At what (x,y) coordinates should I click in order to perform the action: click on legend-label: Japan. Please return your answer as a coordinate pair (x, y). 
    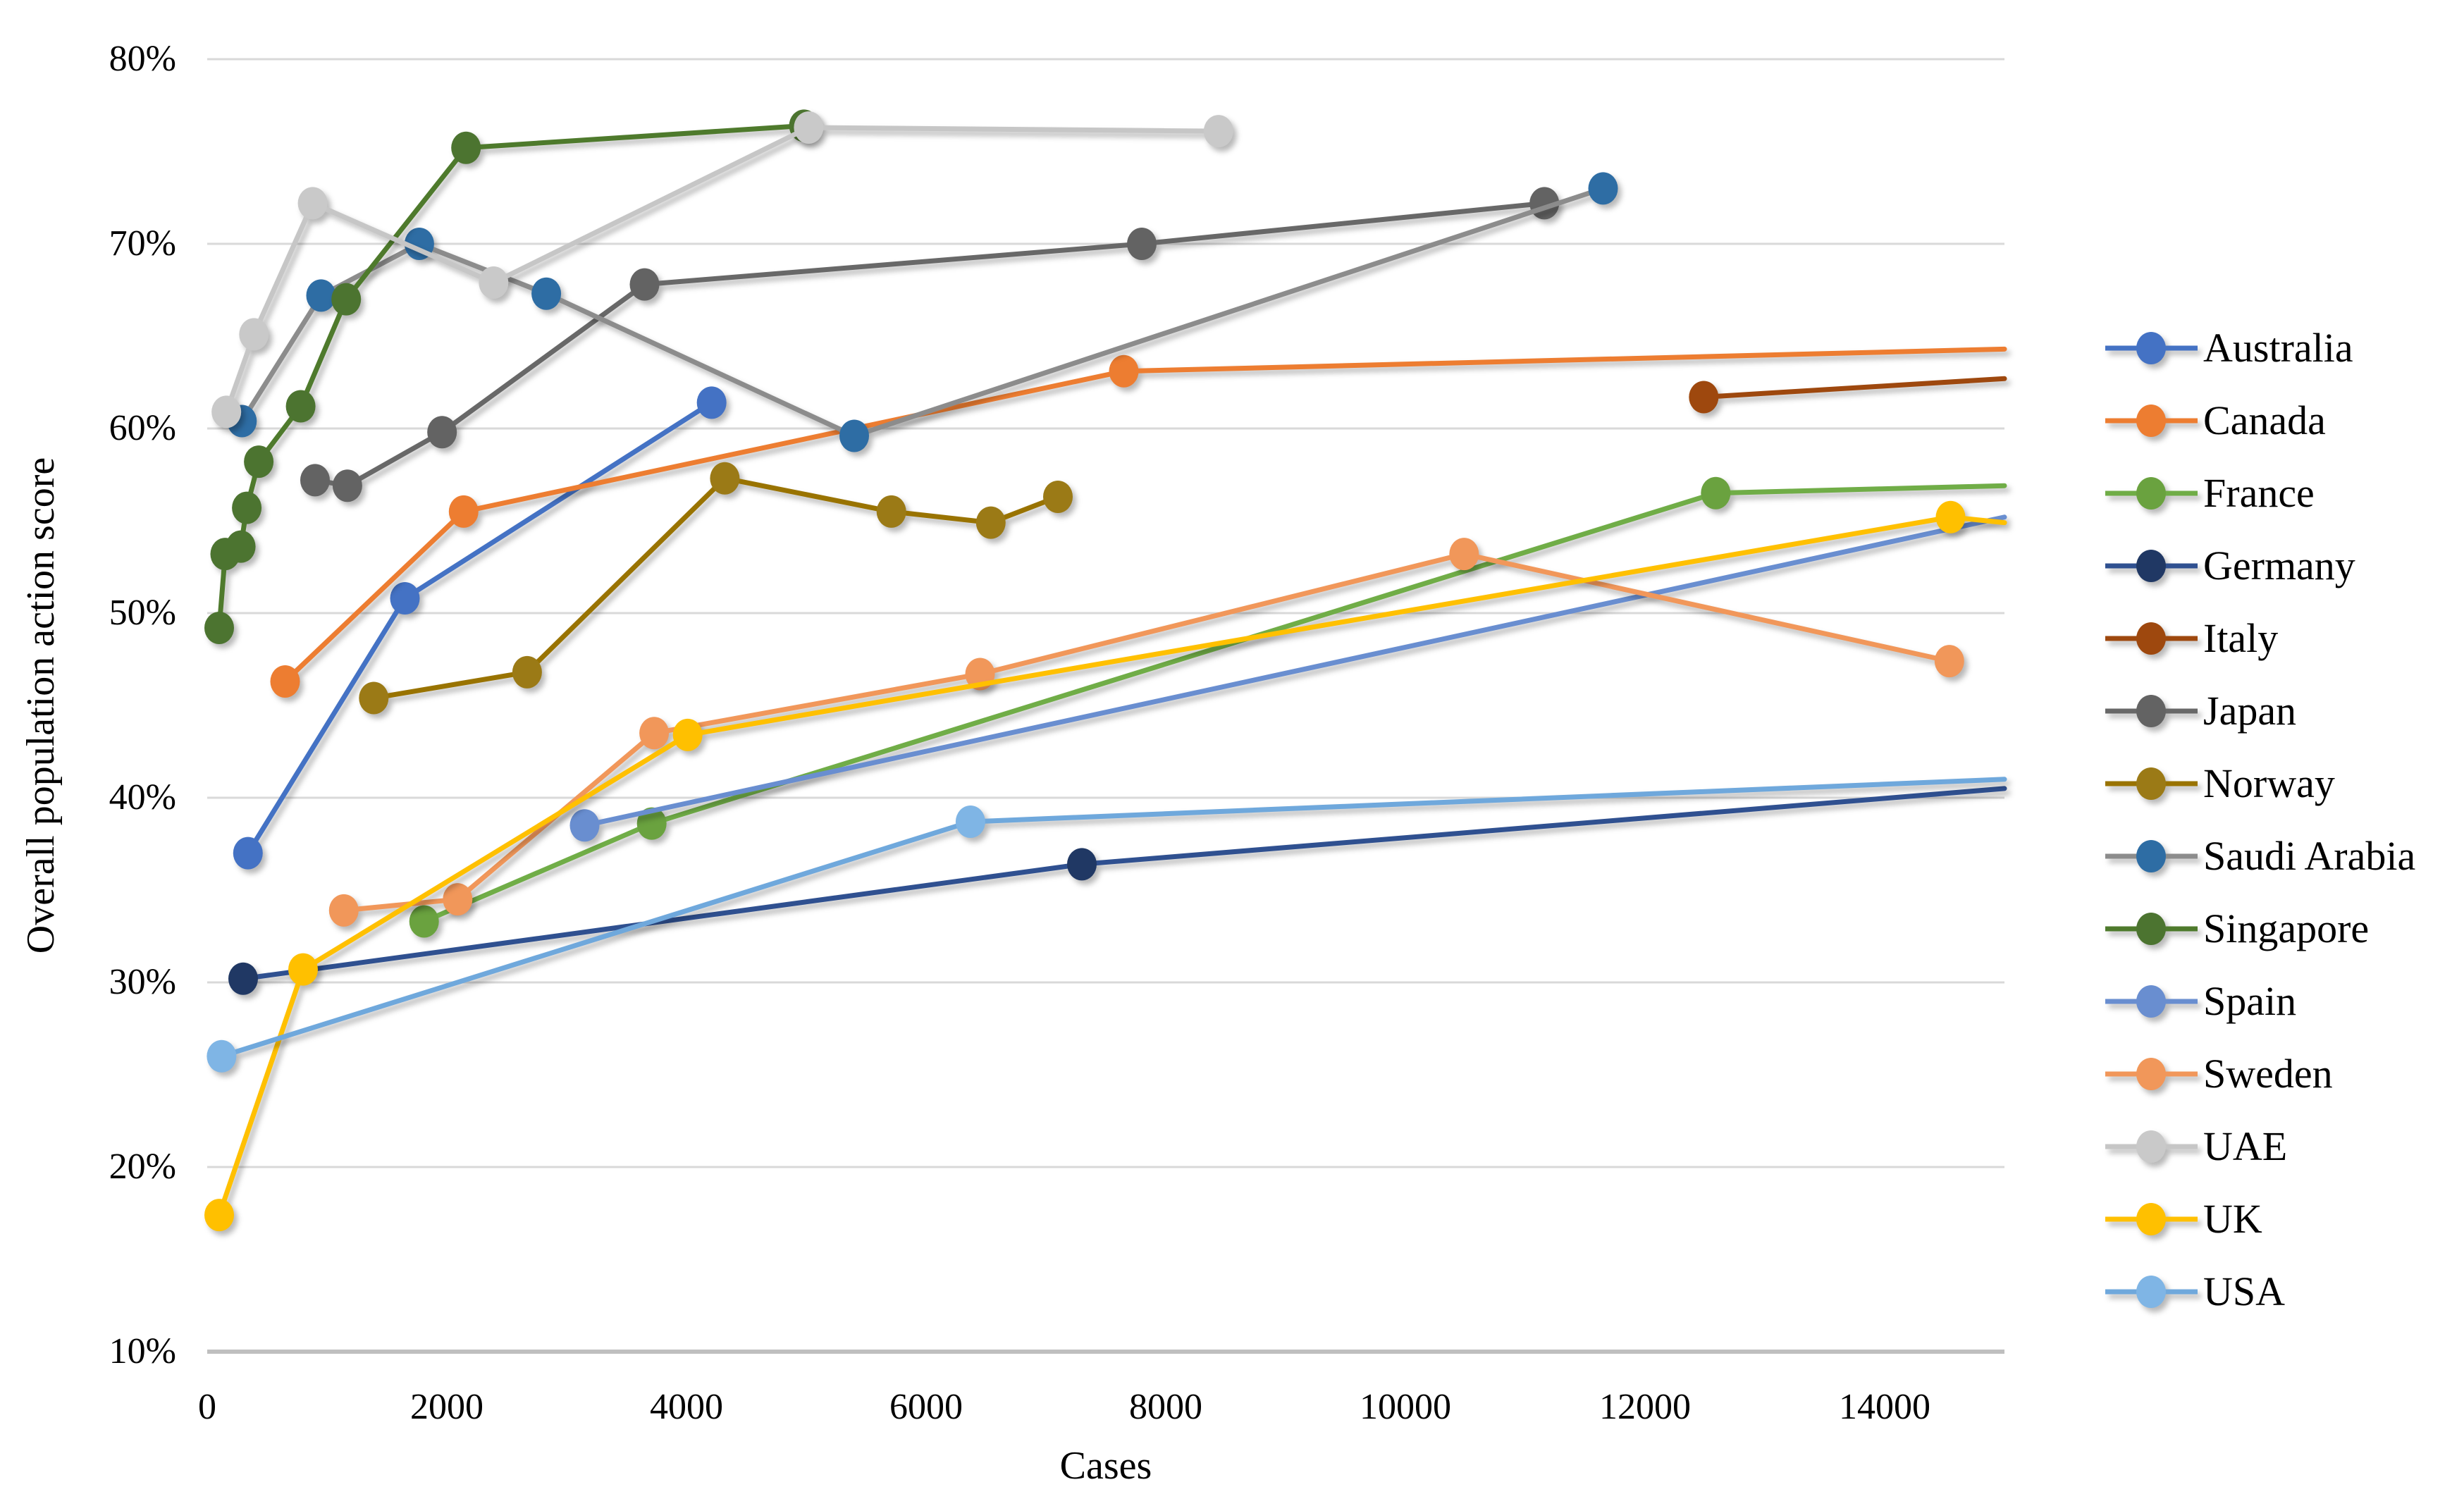
    Looking at the image, I should click on (2250, 711).